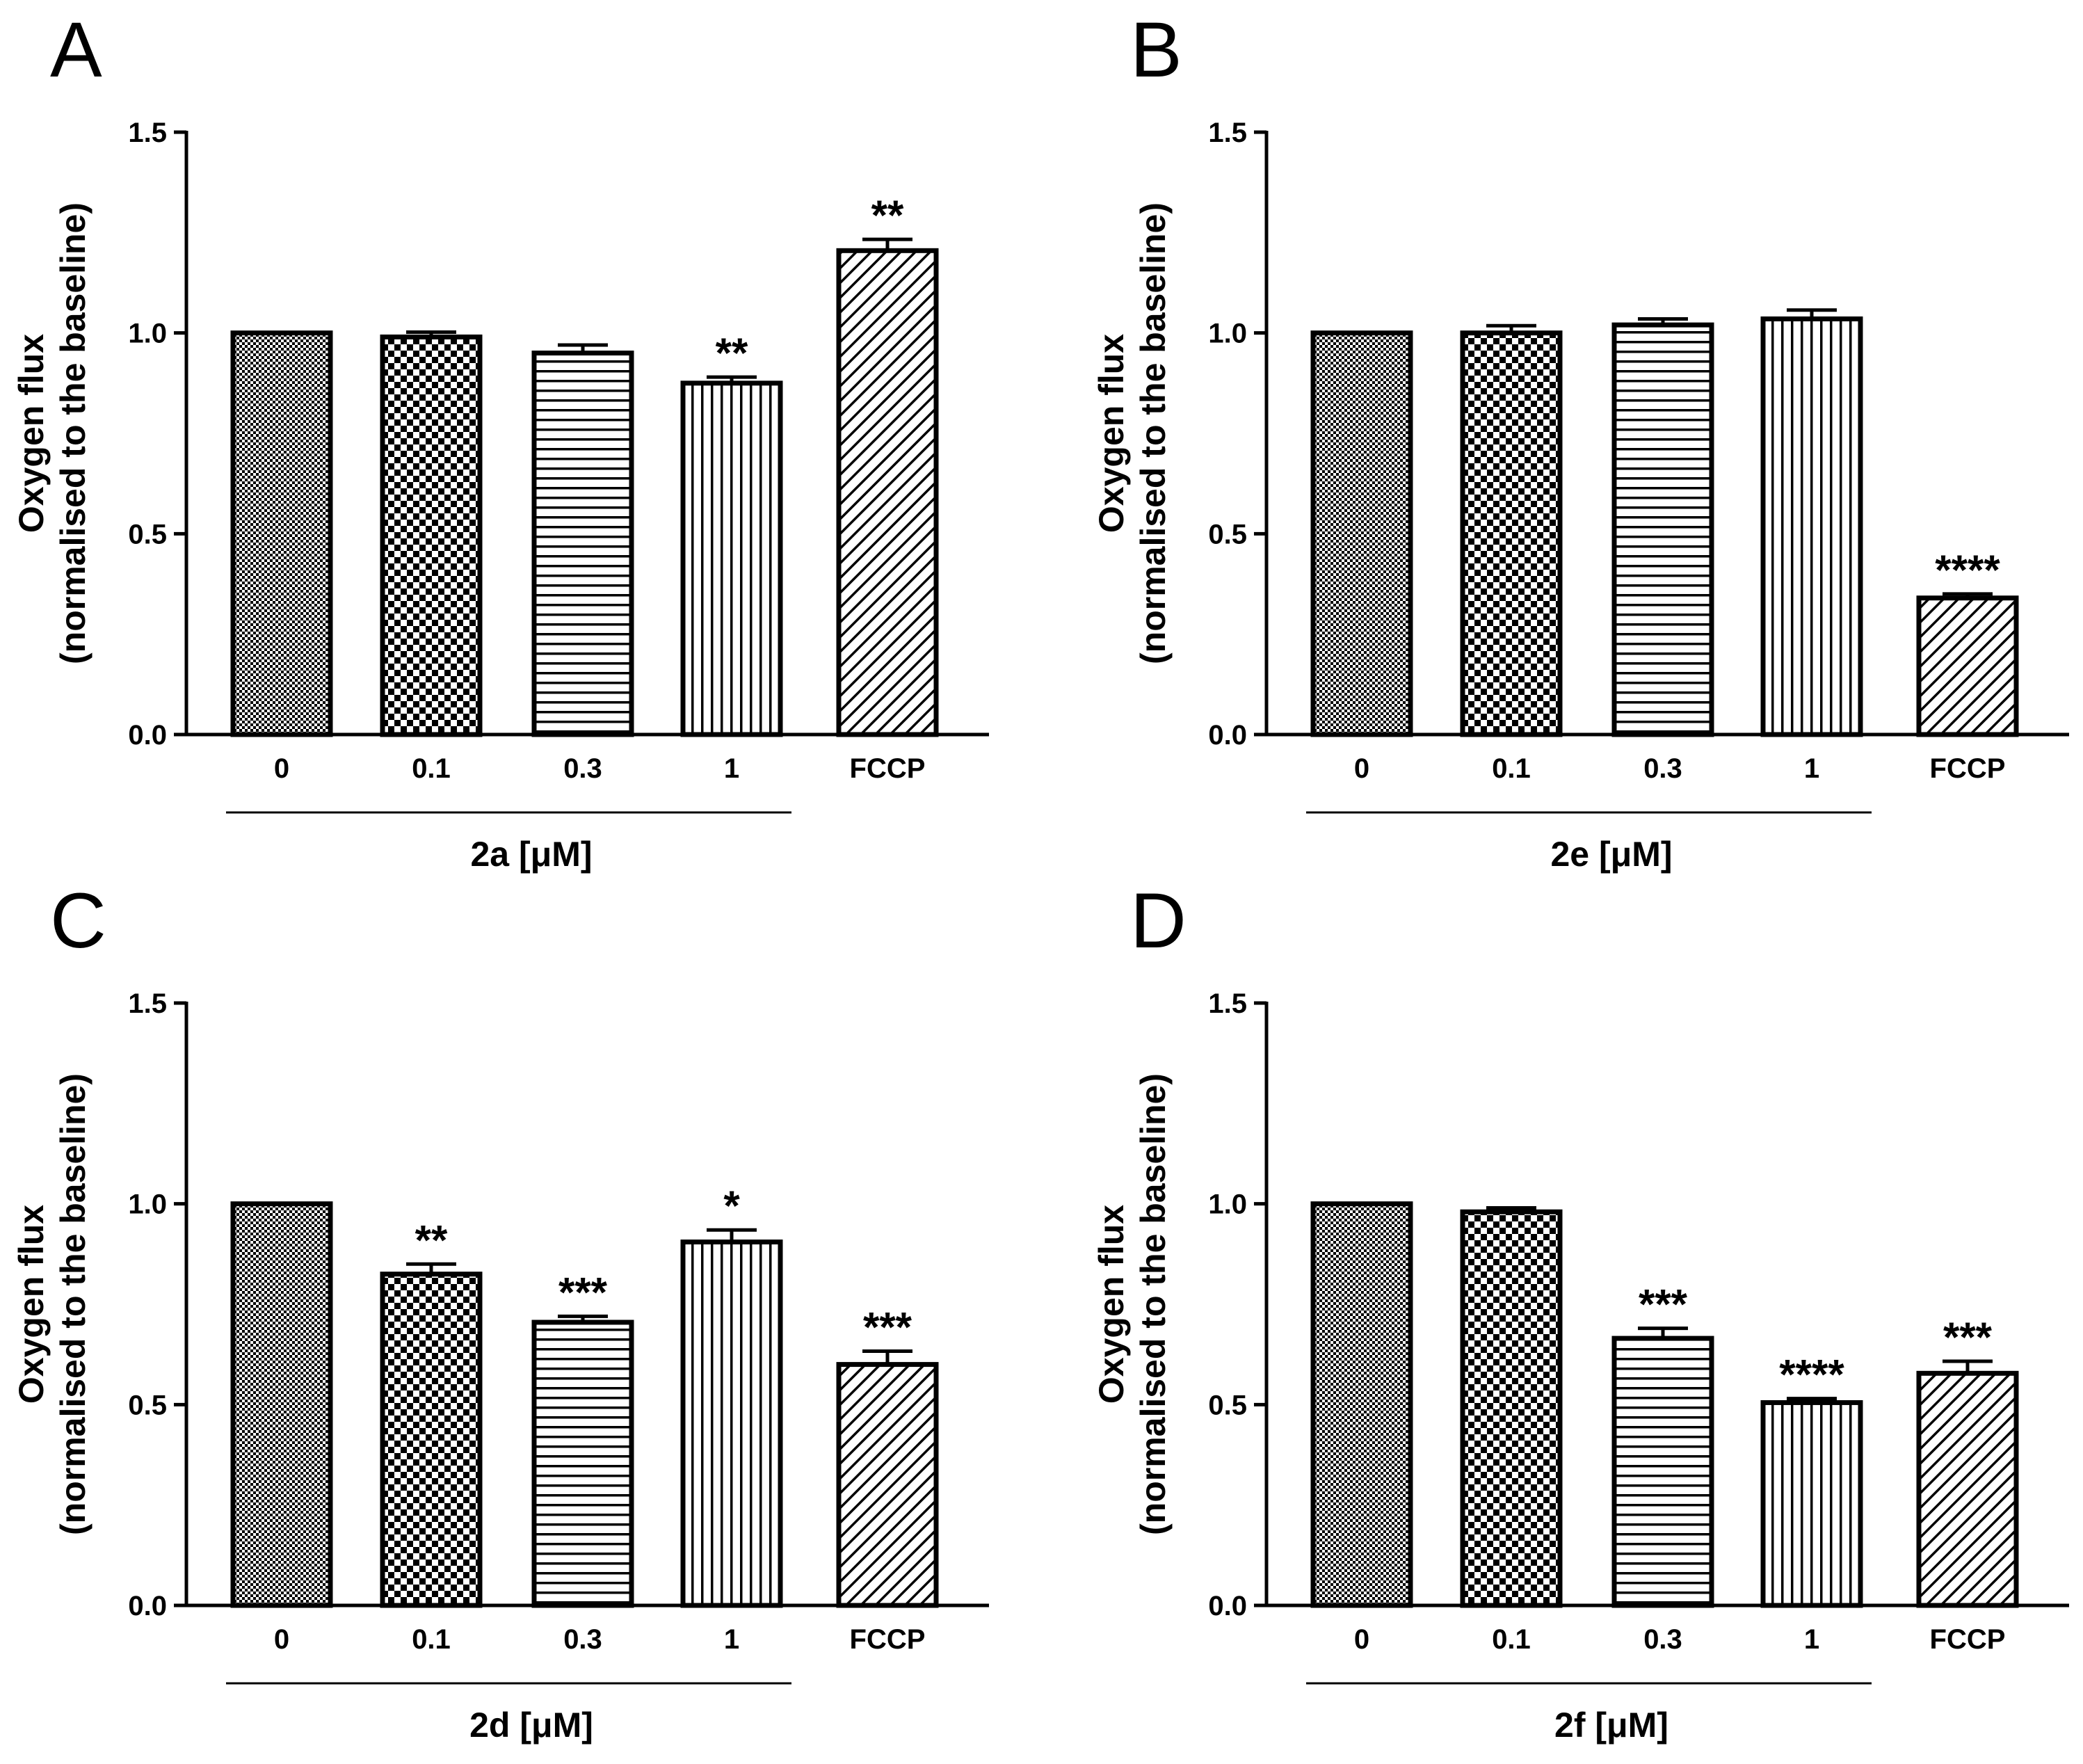 This screenshot has height=1764, width=2083. What do you see at coordinates (731, 1205) in the screenshot?
I see `significance-label: *` at bounding box center [731, 1205].